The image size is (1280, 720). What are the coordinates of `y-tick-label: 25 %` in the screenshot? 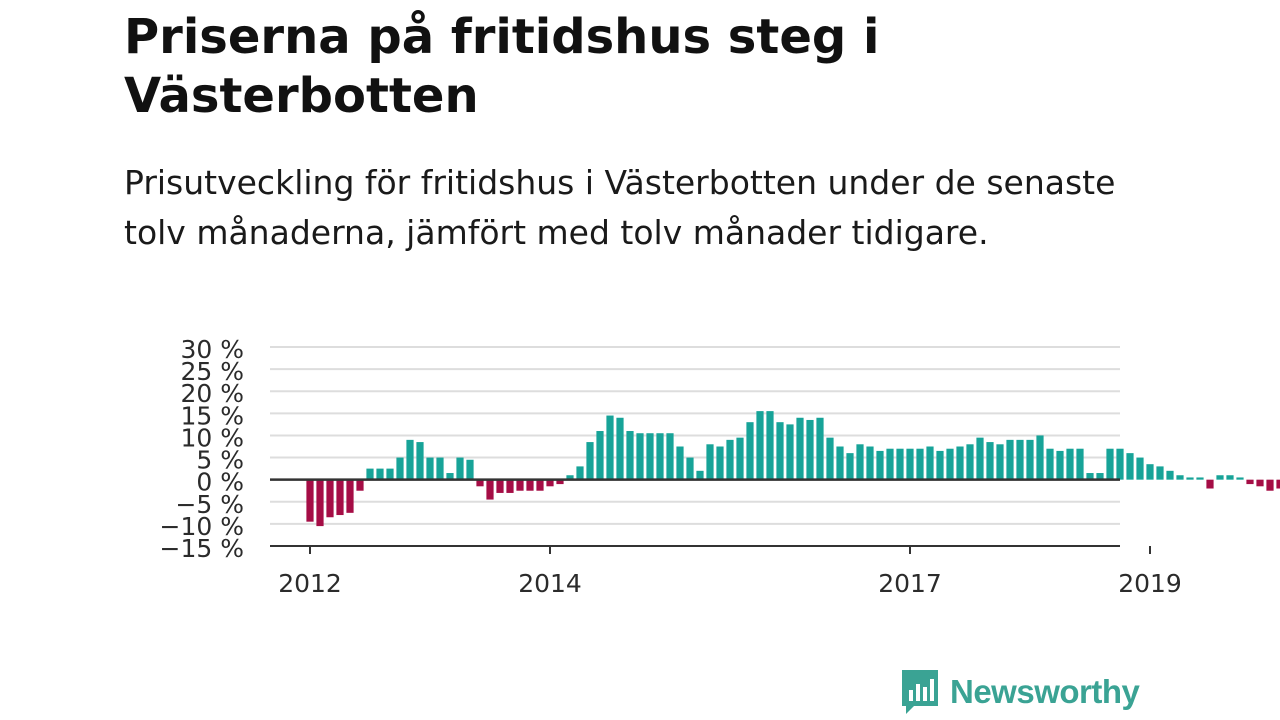 It's located at (212, 371).